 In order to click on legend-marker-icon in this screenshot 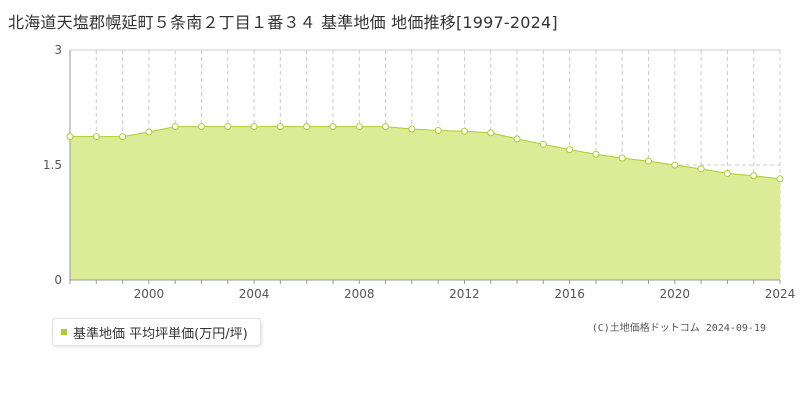, I will do `click(64, 332)`.